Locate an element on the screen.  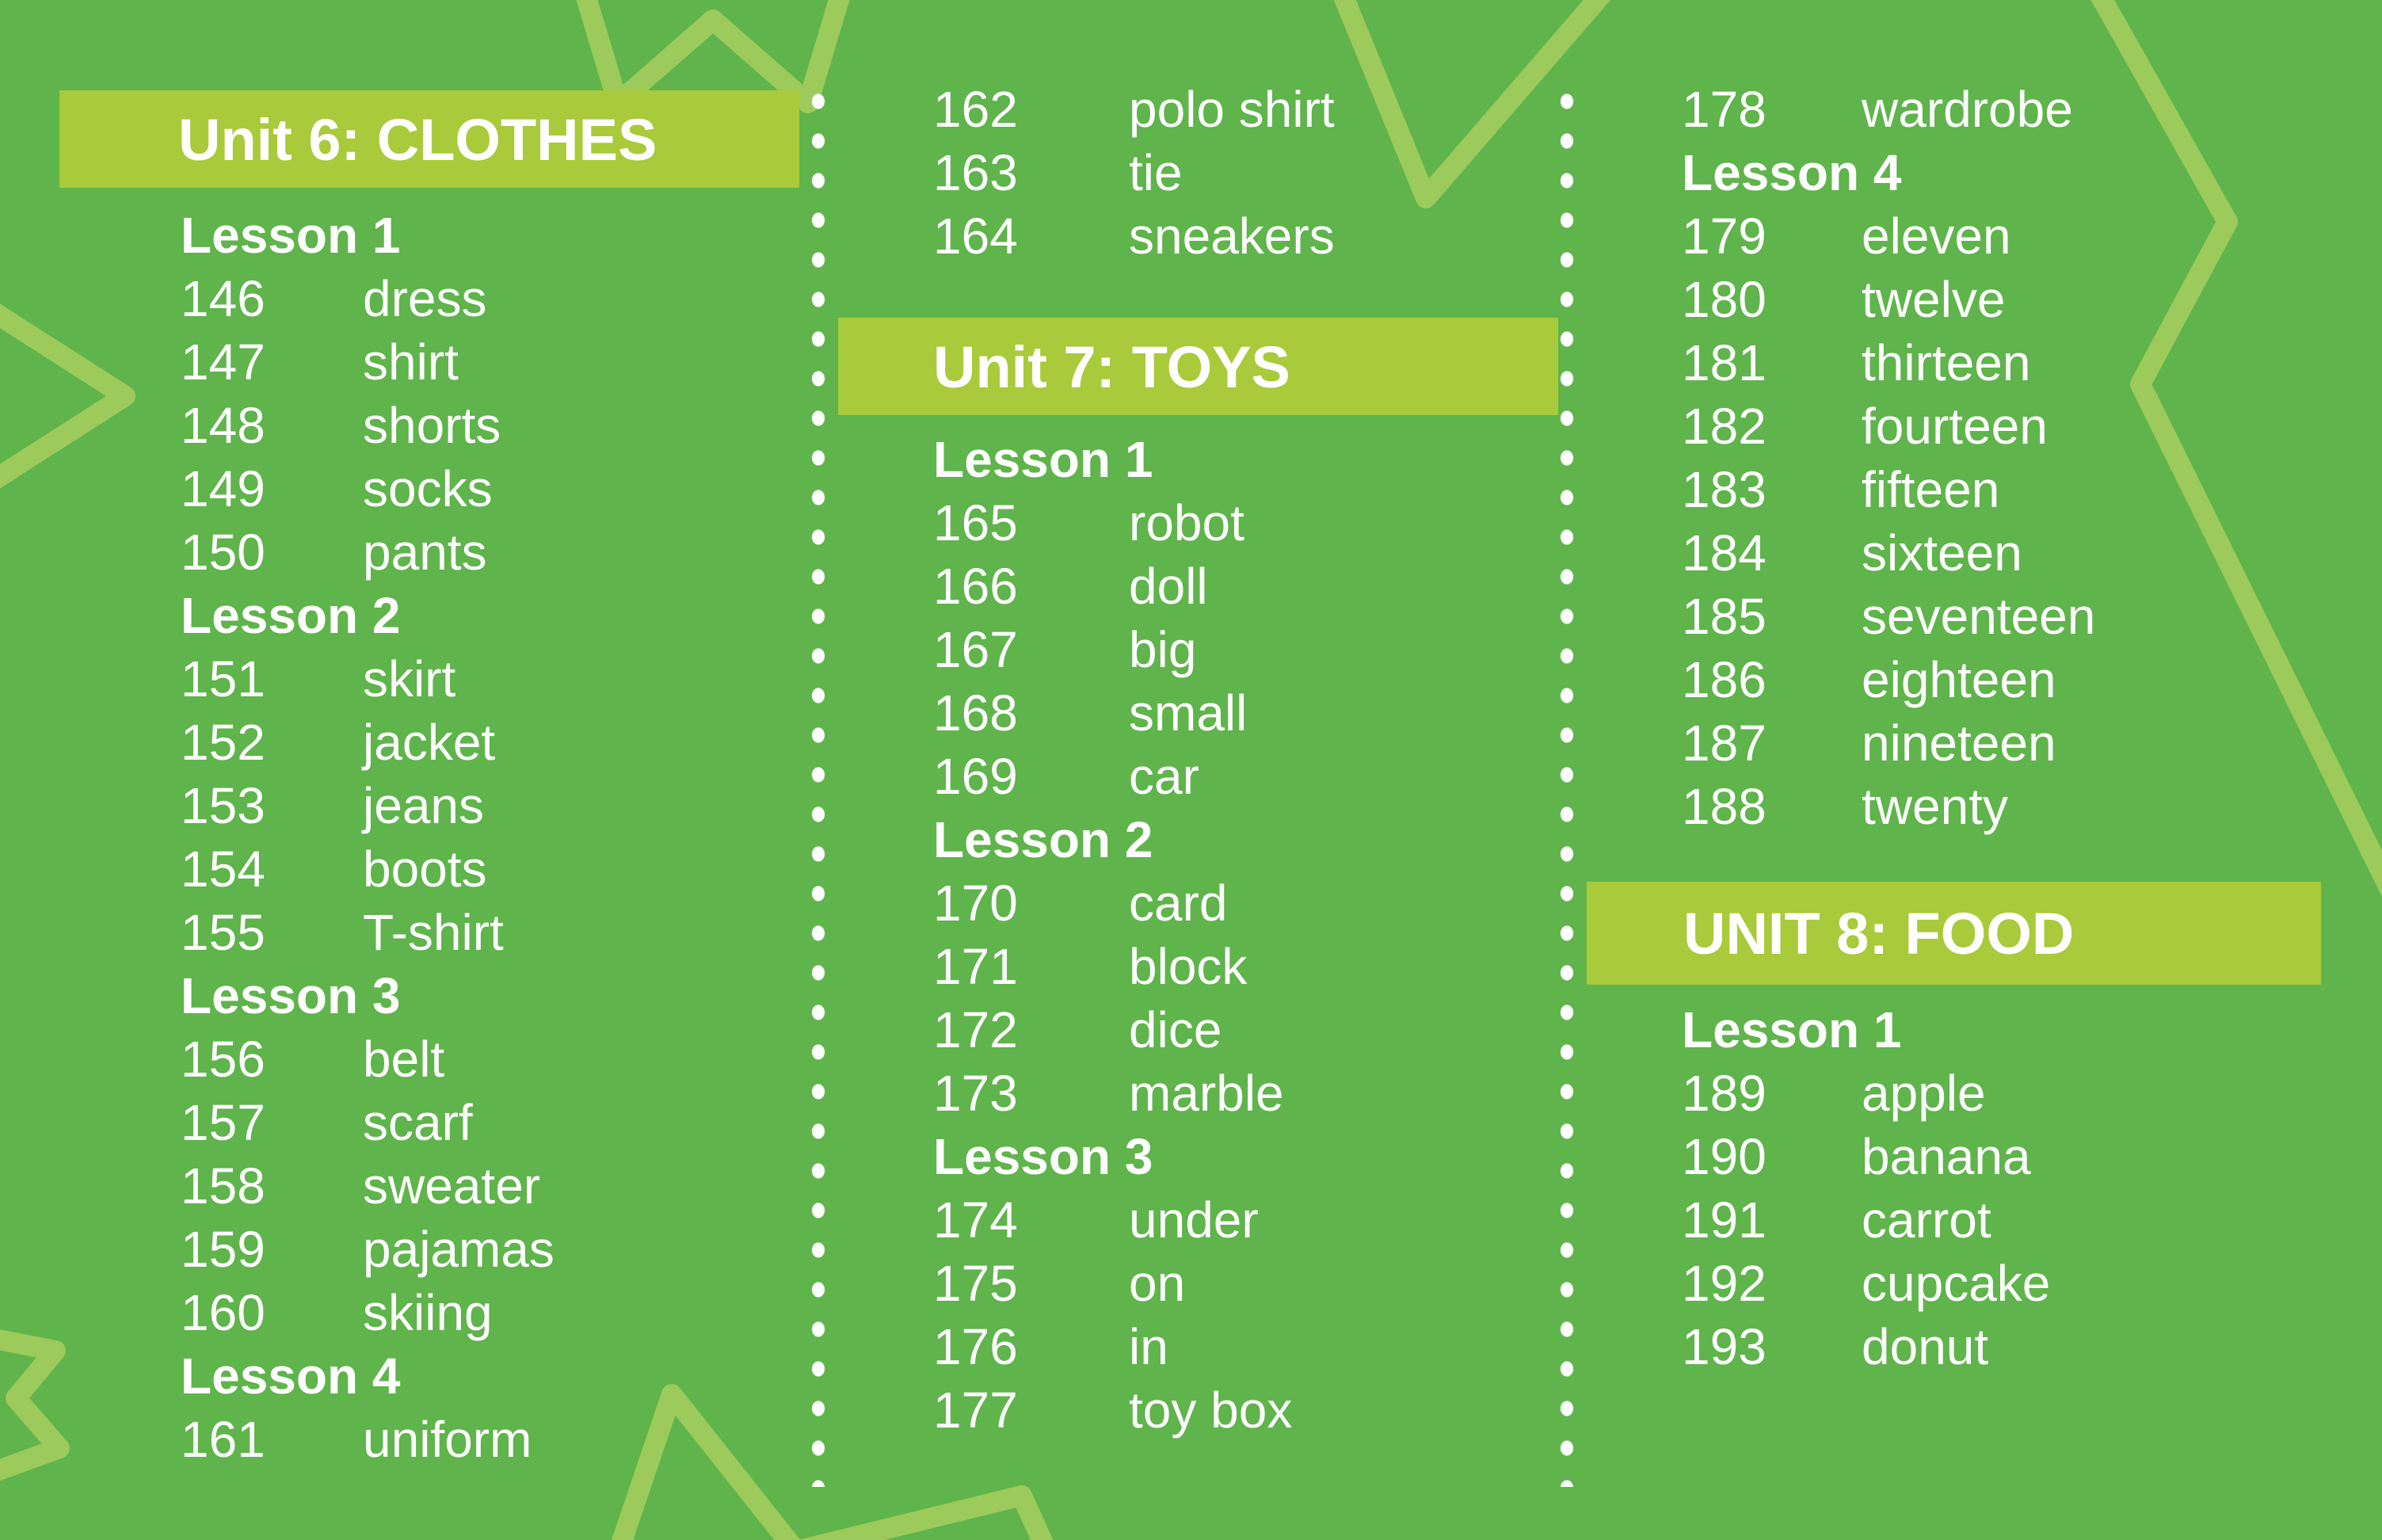
vocab-item-number: 171 is located at coordinates (975, 966).